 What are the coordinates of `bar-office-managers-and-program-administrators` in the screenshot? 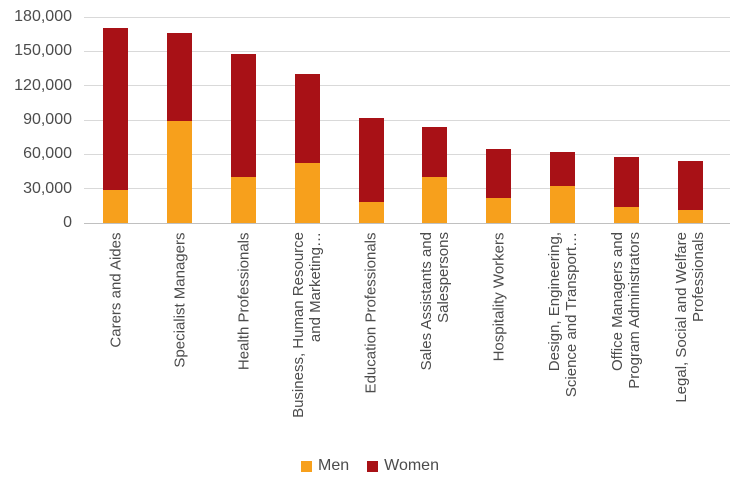 It's located at (626, 189).